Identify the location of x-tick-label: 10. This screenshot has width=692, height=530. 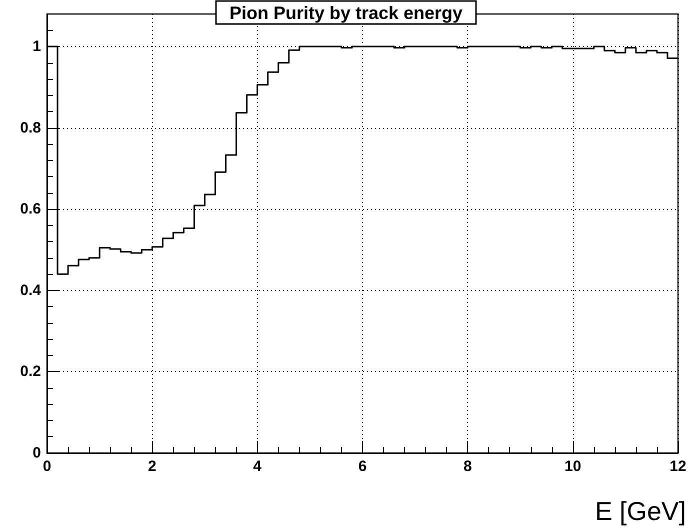
(573, 466).